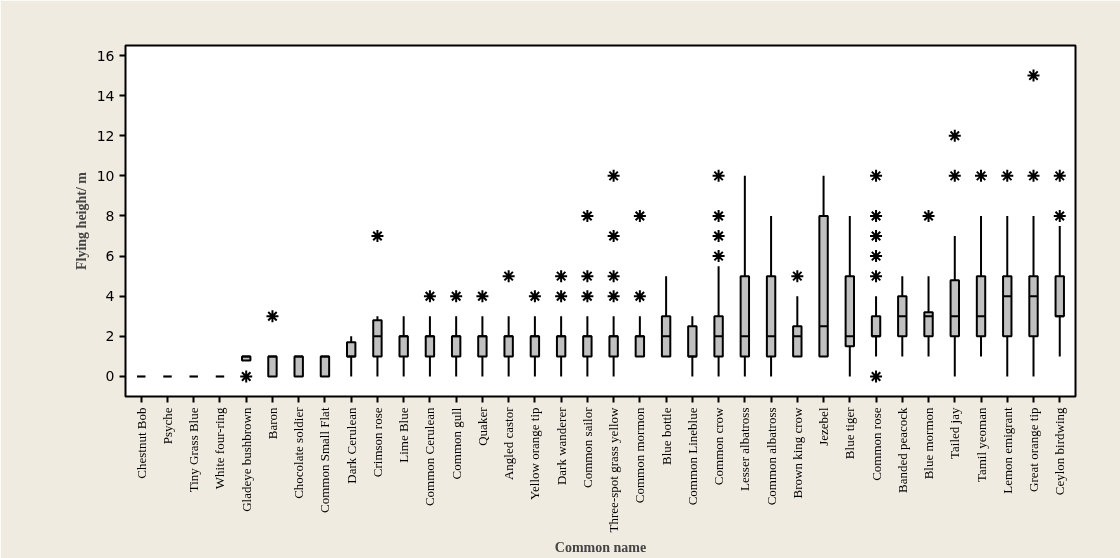  What do you see at coordinates (167, 426) in the screenshot?
I see `x-tick-label: Psyche` at bounding box center [167, 426].